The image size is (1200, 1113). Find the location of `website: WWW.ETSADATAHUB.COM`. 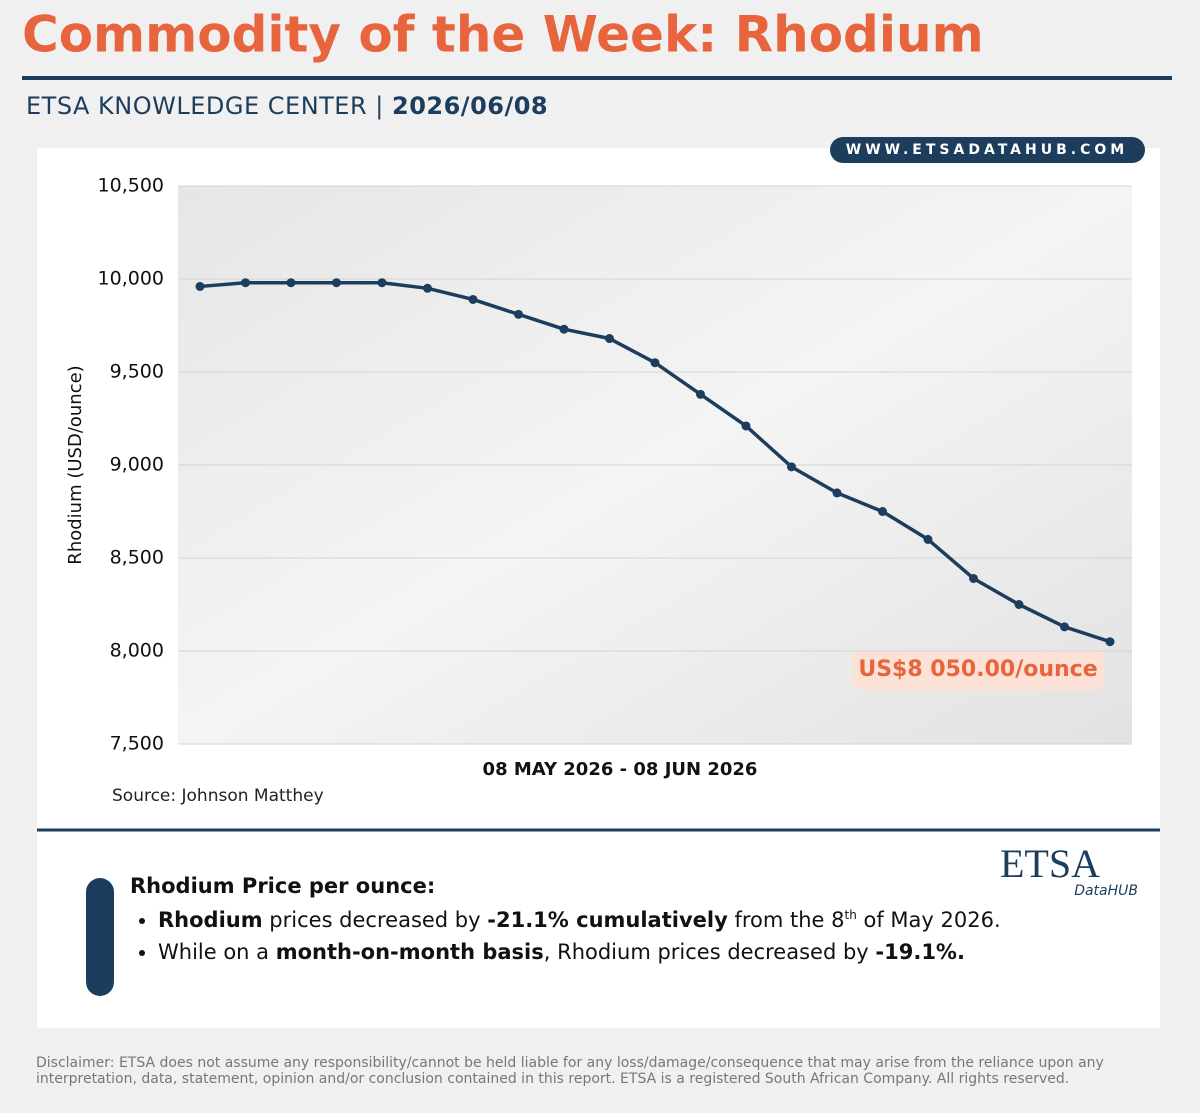

website: WWW.ETSADATAHUB.COM is located at coordinates (987, 150).